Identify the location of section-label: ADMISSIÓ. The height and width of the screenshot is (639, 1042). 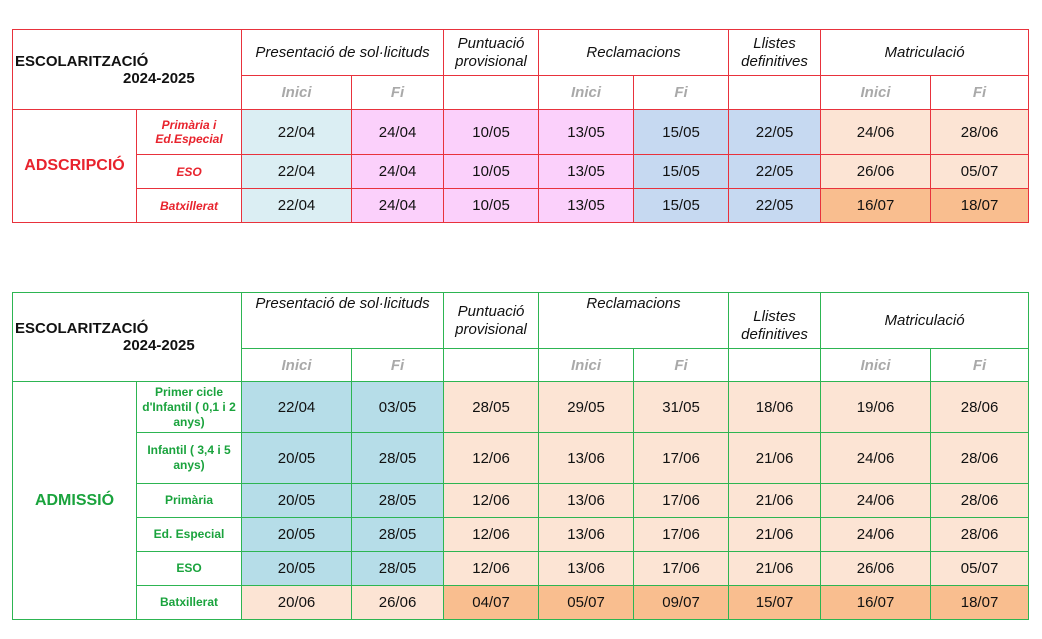
(74, 500).